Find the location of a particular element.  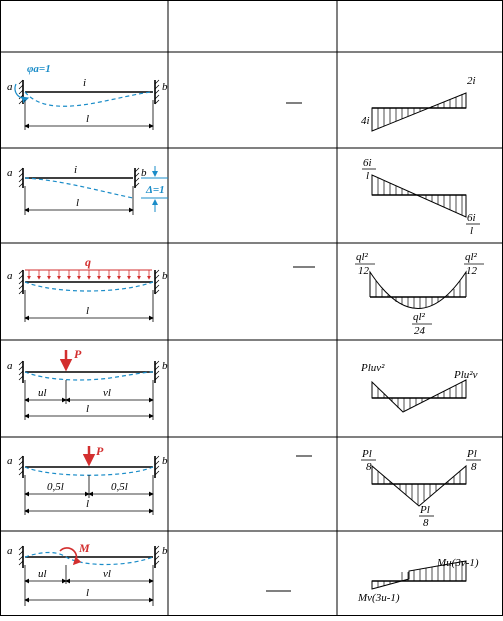

row2-label-displacement: Δ=1 is located at coordinates (155, 190).